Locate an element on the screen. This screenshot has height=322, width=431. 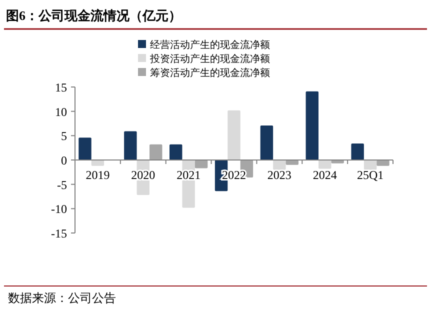
x-tick-label: 2024 is located at coordinates (324, 175).